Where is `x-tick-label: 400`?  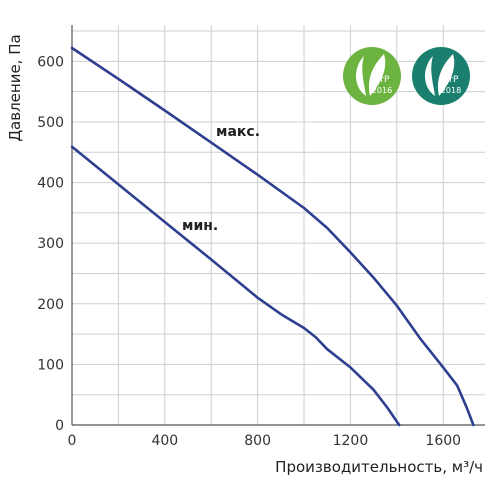 x-tick-label: 400 is located at coordinates (164, 441).